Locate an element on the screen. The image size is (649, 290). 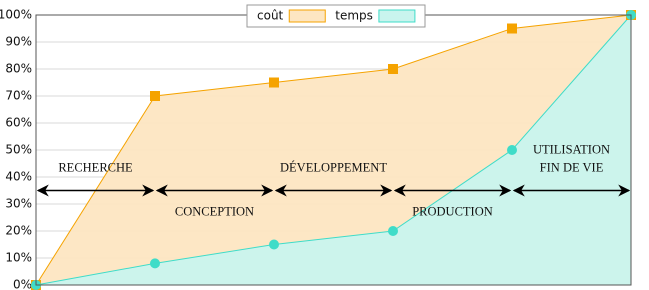
y-tick-label: 40% is located at coordinates (18, 177).